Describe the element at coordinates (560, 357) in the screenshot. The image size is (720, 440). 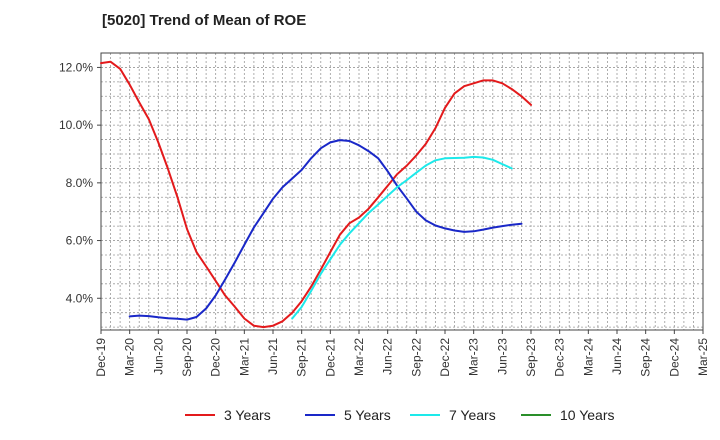
I see `x-tick-label: Dec-23` at that location.